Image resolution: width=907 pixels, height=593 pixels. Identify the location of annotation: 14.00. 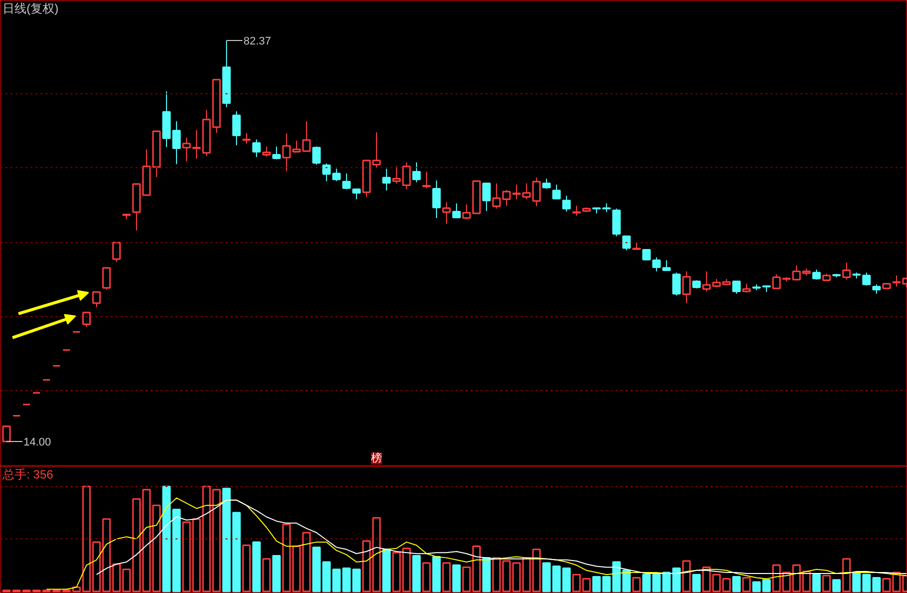
(38, 442).